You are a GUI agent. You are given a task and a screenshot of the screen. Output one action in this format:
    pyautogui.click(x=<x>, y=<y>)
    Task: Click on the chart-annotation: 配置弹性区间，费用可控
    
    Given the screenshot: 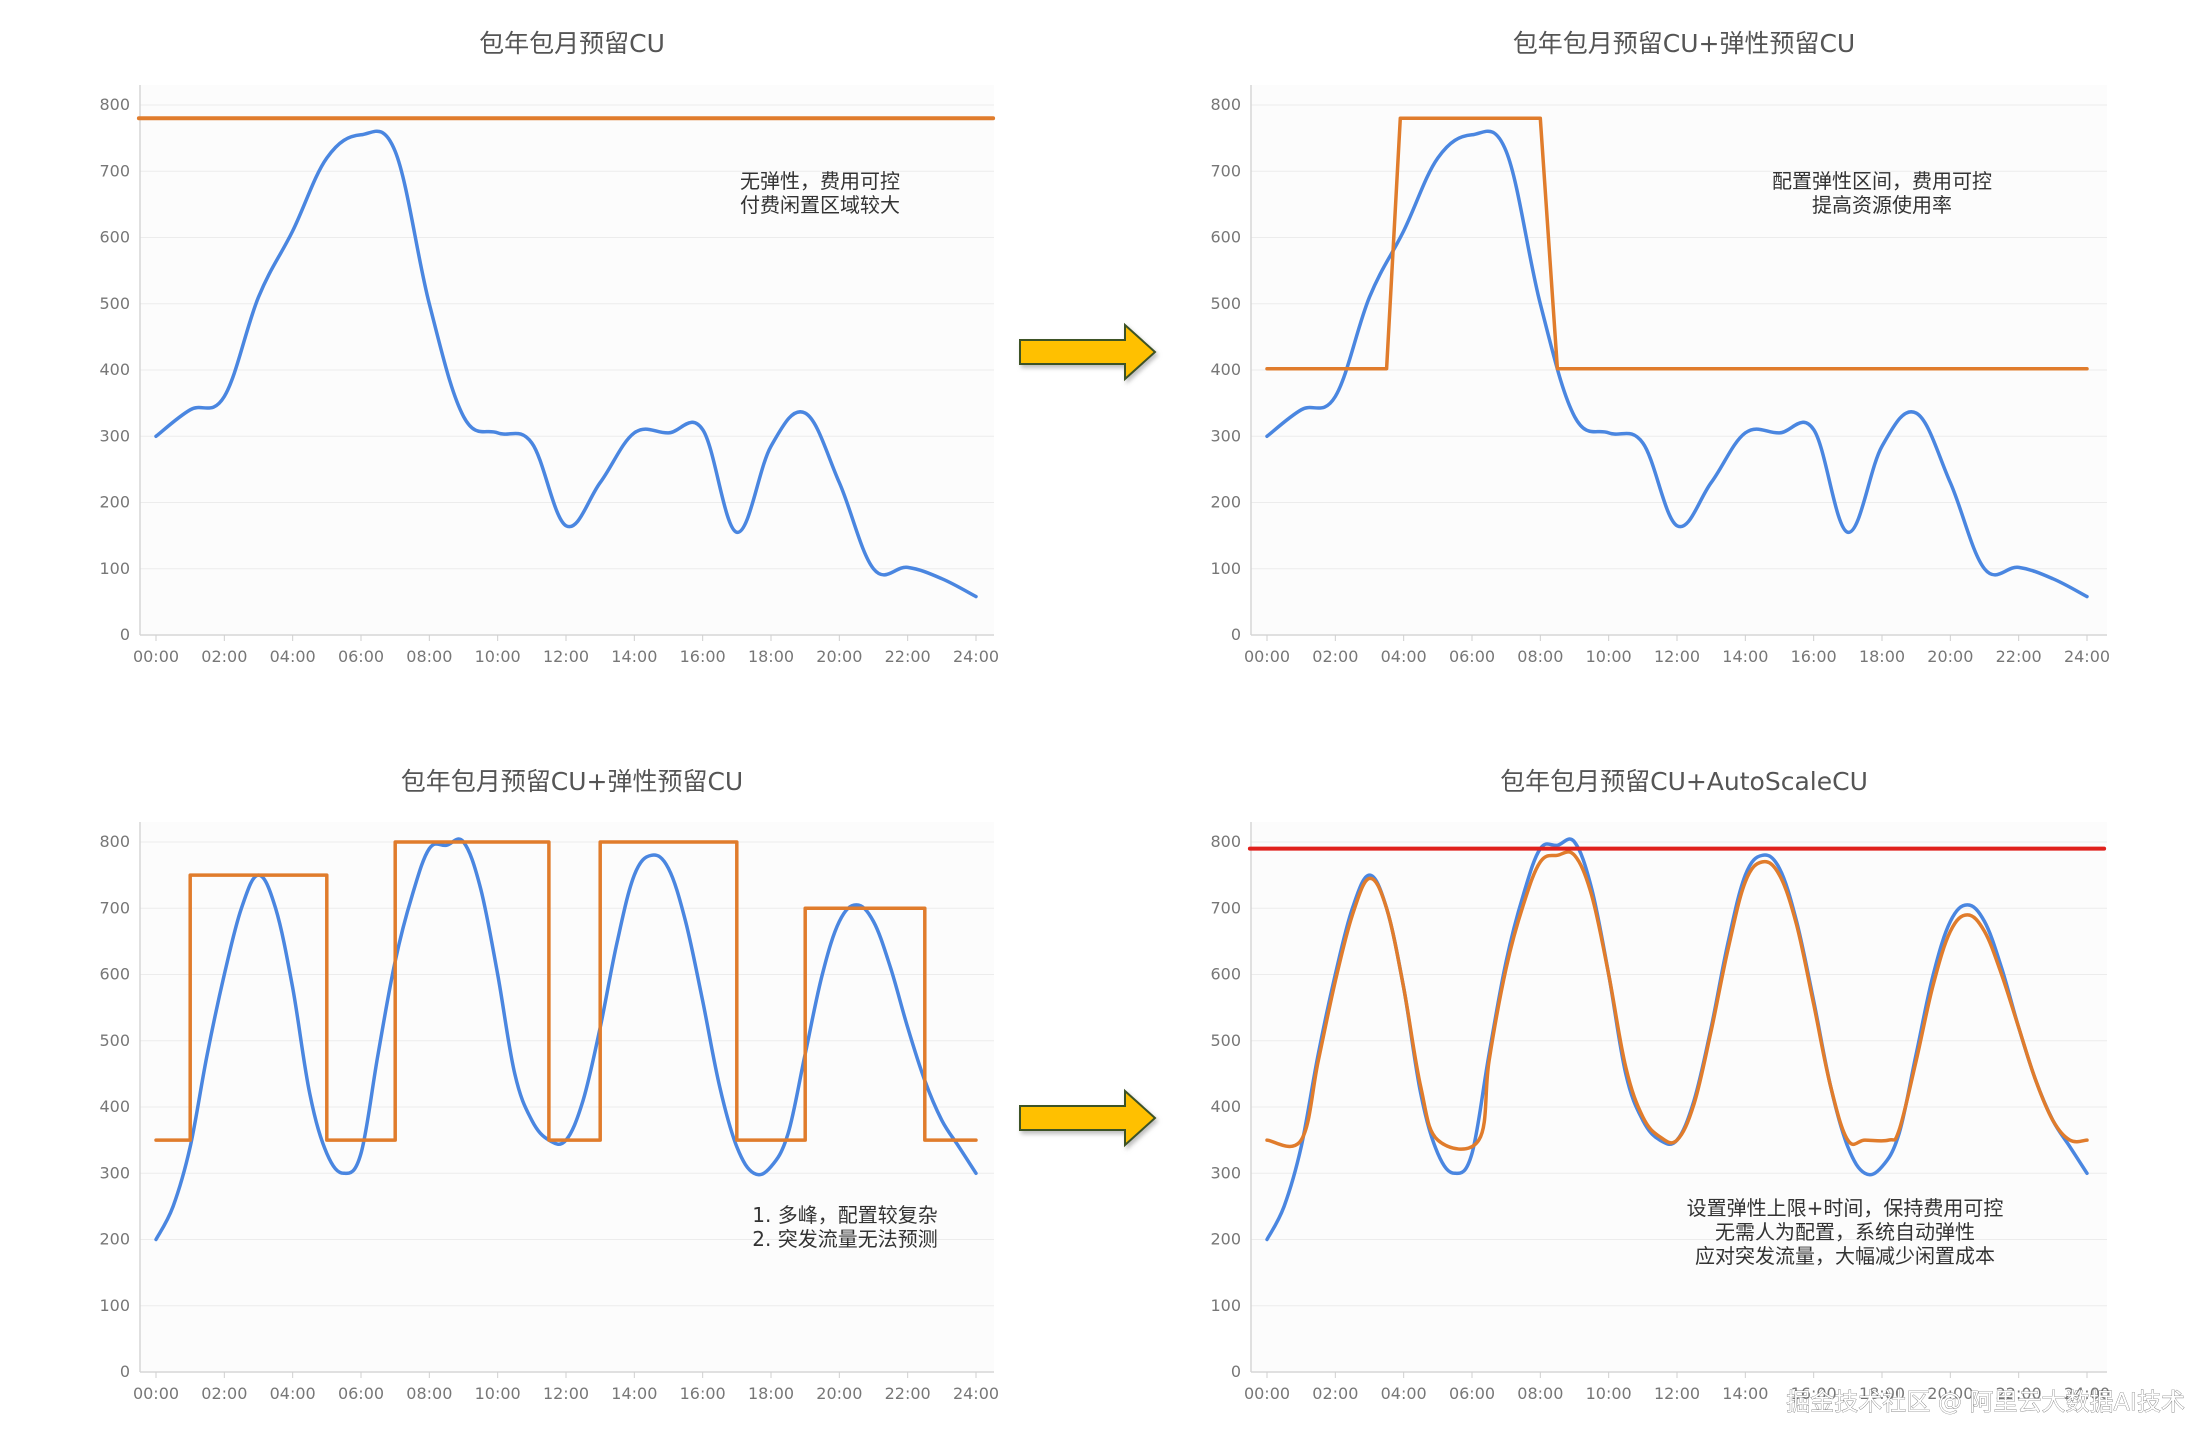 What is the action you would take?
    pyautogui.click(x=1882, y=181)
    